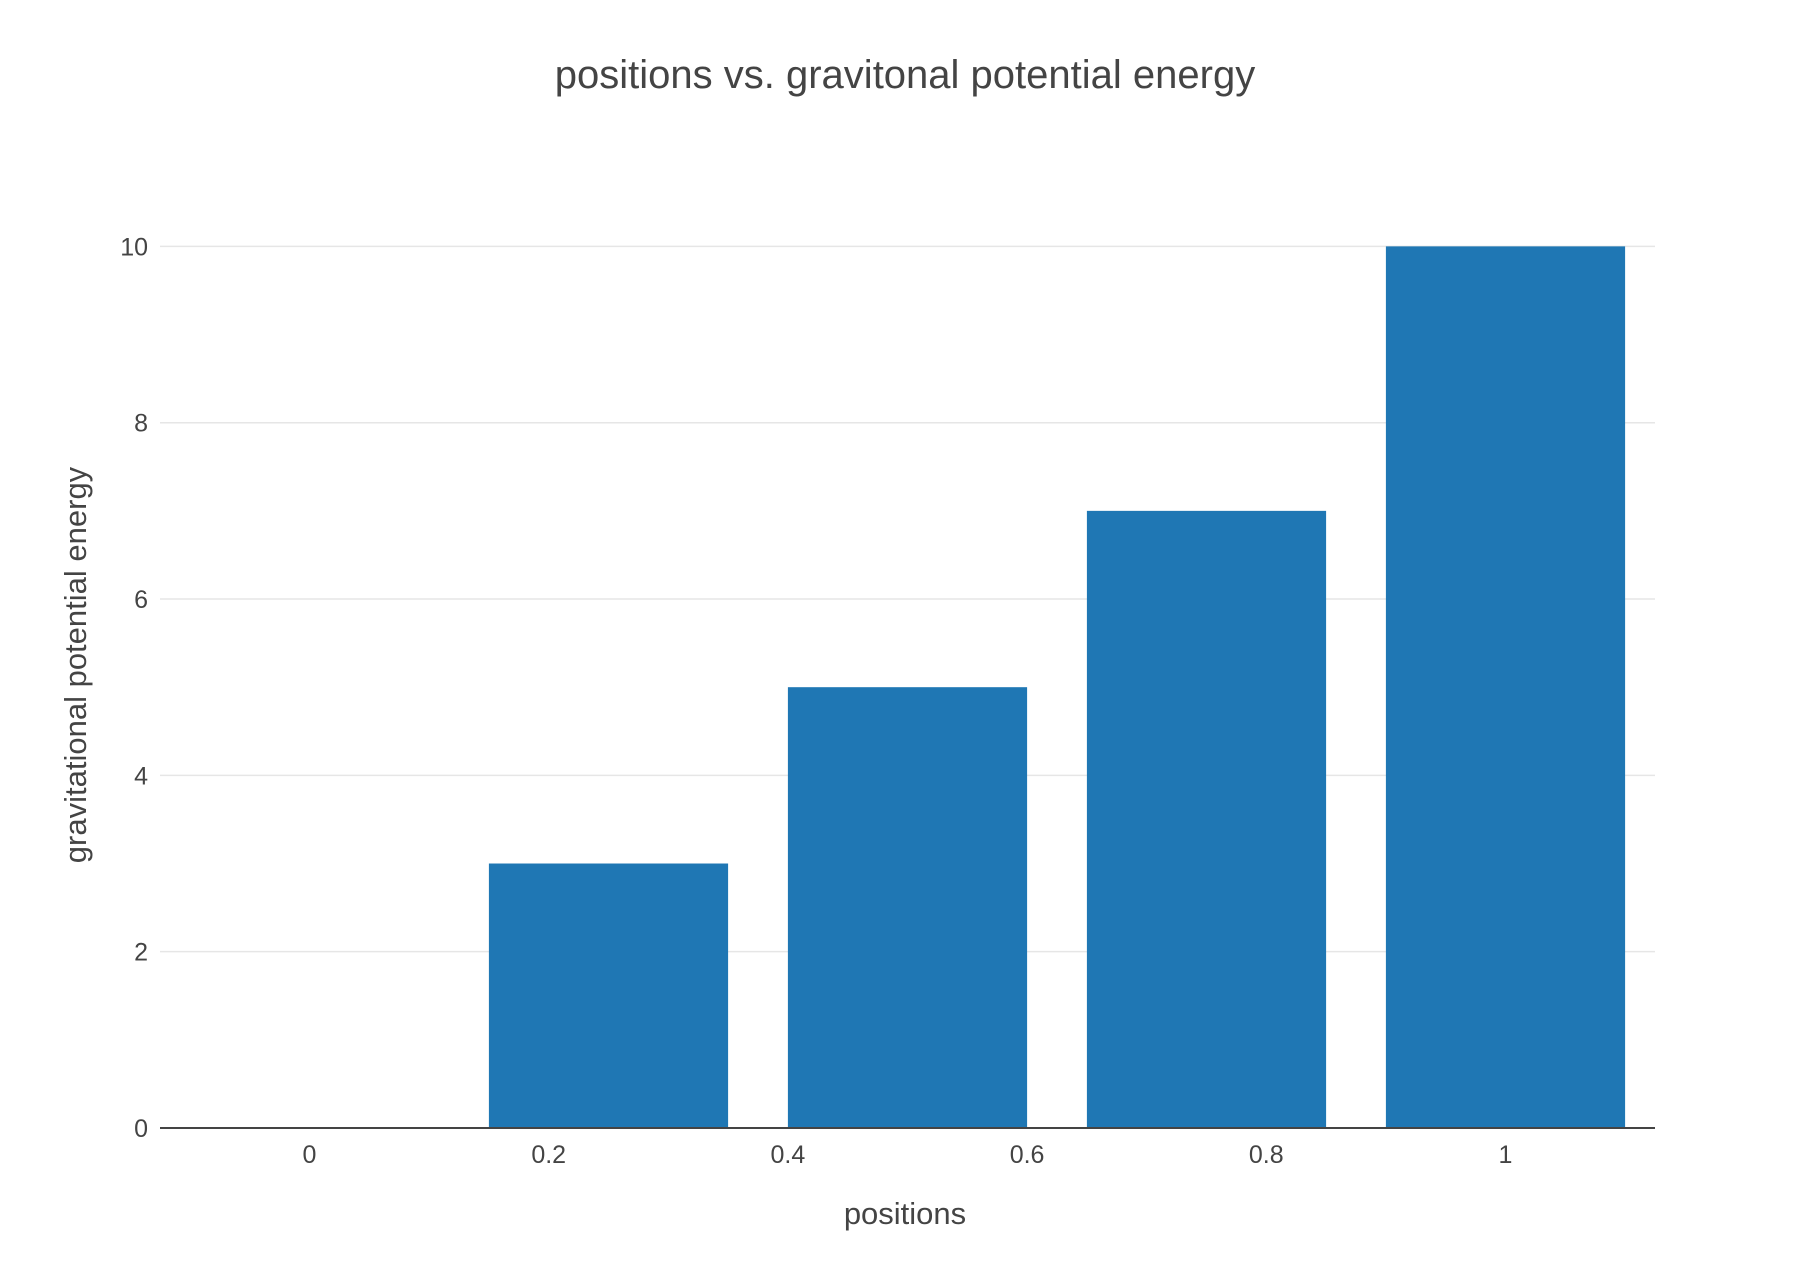 Image resolution: width=1810 pixels, height=1284 pixels. What do you see at coordinates (75, 664) in the screenshot?
I see `y-axis-title: gravitational potential energy` at bounding box center [75, 664].